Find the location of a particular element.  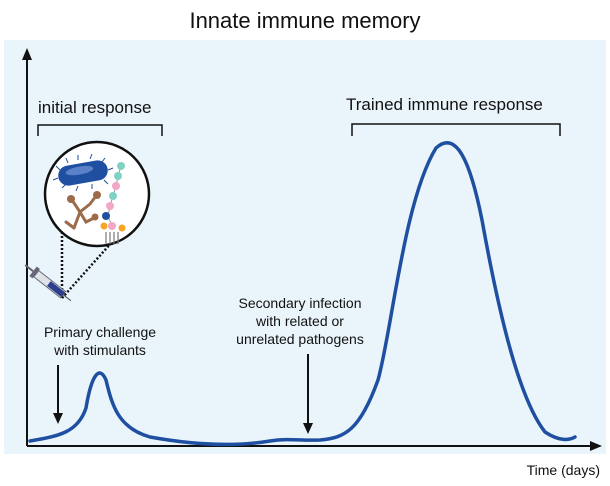

primary-challenge-arrow-head-icon is located at coordinates (58, 418).